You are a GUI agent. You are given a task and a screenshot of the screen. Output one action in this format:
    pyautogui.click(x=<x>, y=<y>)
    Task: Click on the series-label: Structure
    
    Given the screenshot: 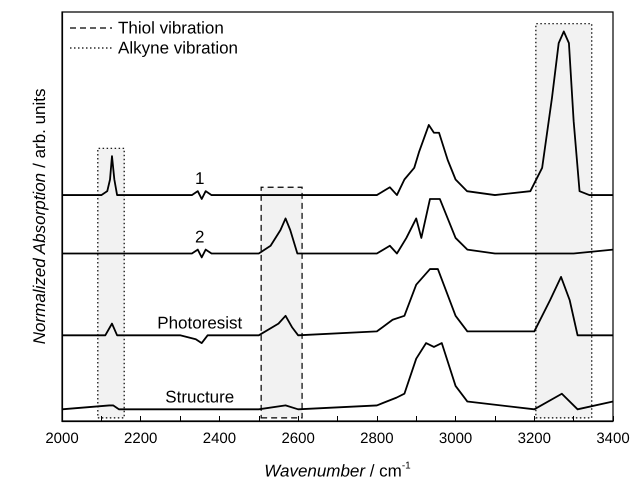 What is the action you would take?
    pyautogui.click(x=199, y=396)
    